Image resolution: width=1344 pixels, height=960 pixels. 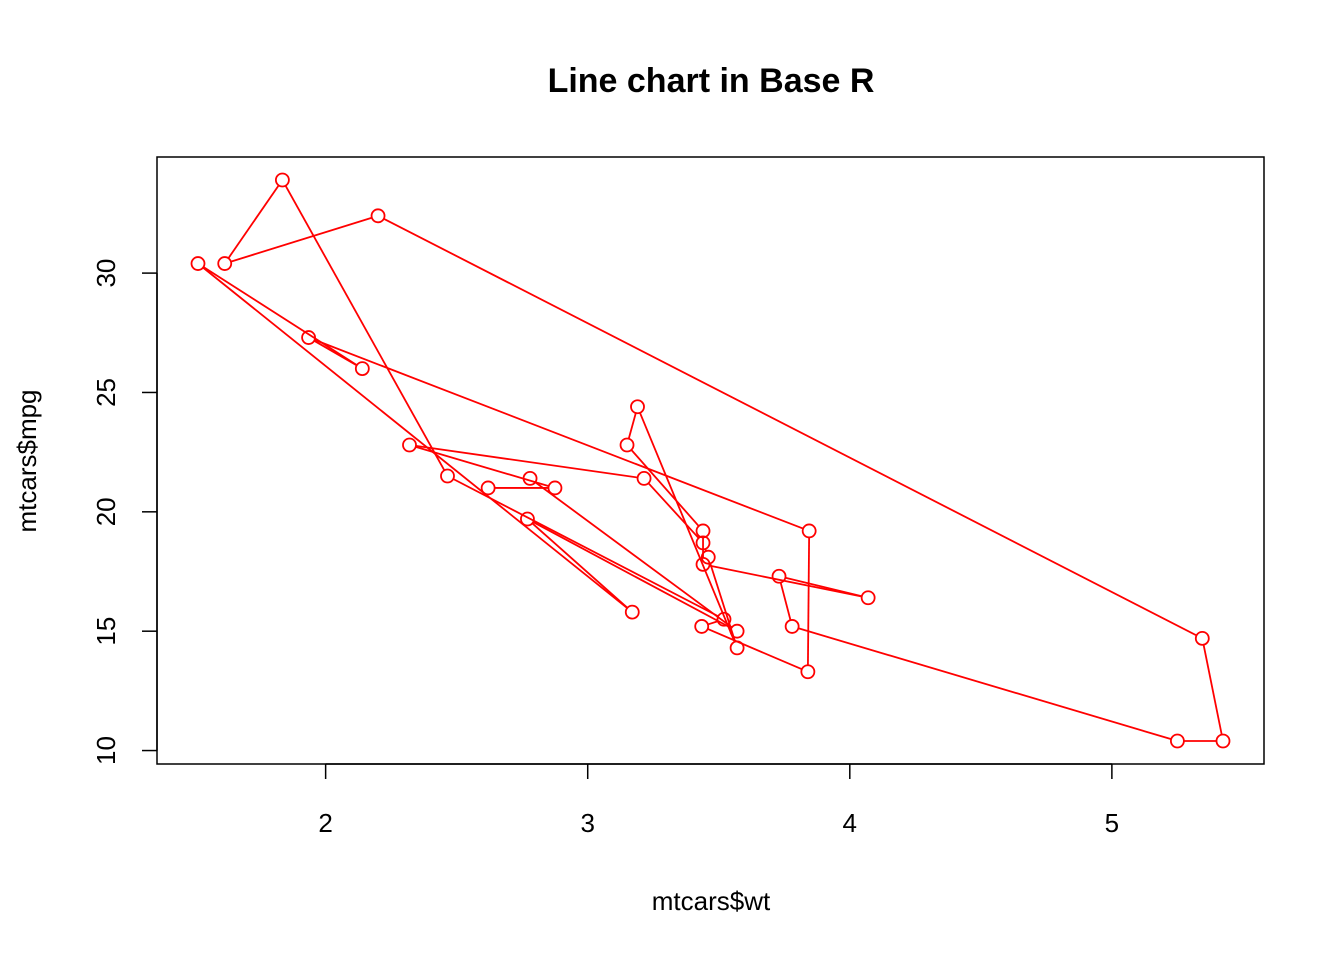 I want to click on y-axis: 10 15 20 25 30, so click(x=124, y=512).